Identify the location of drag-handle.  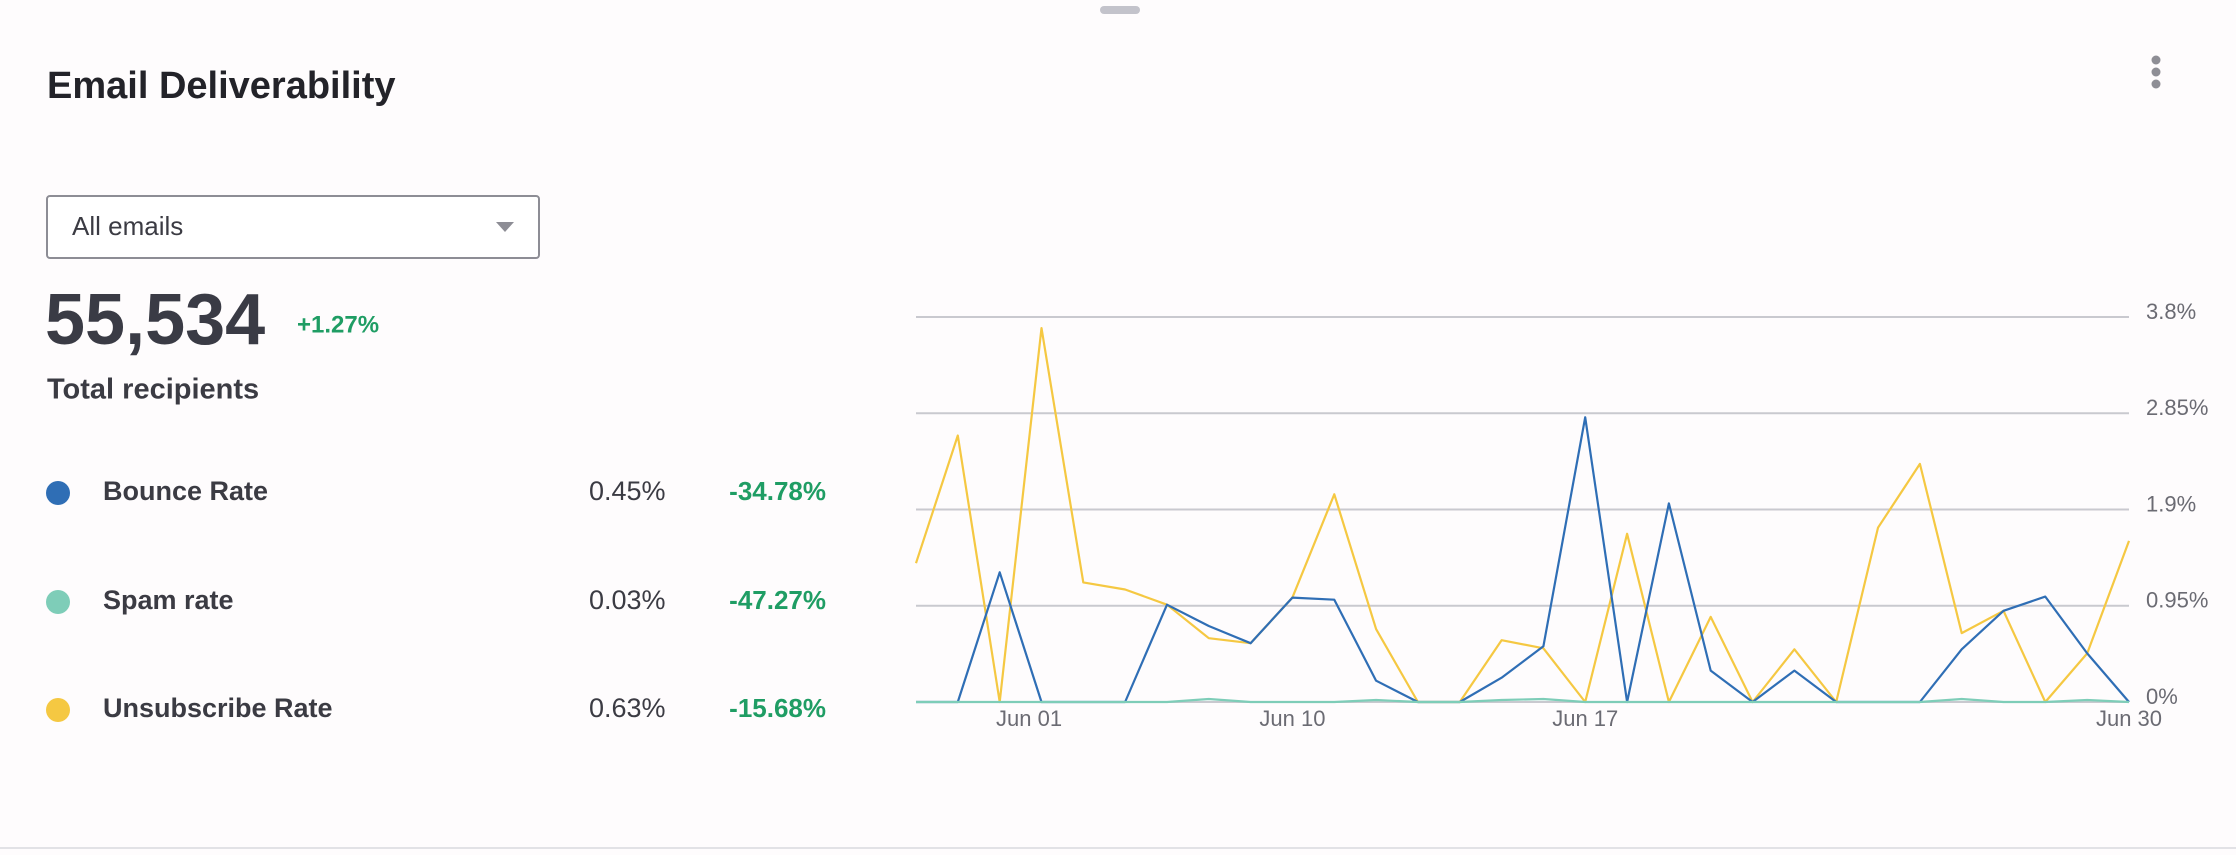
(1120, 10).